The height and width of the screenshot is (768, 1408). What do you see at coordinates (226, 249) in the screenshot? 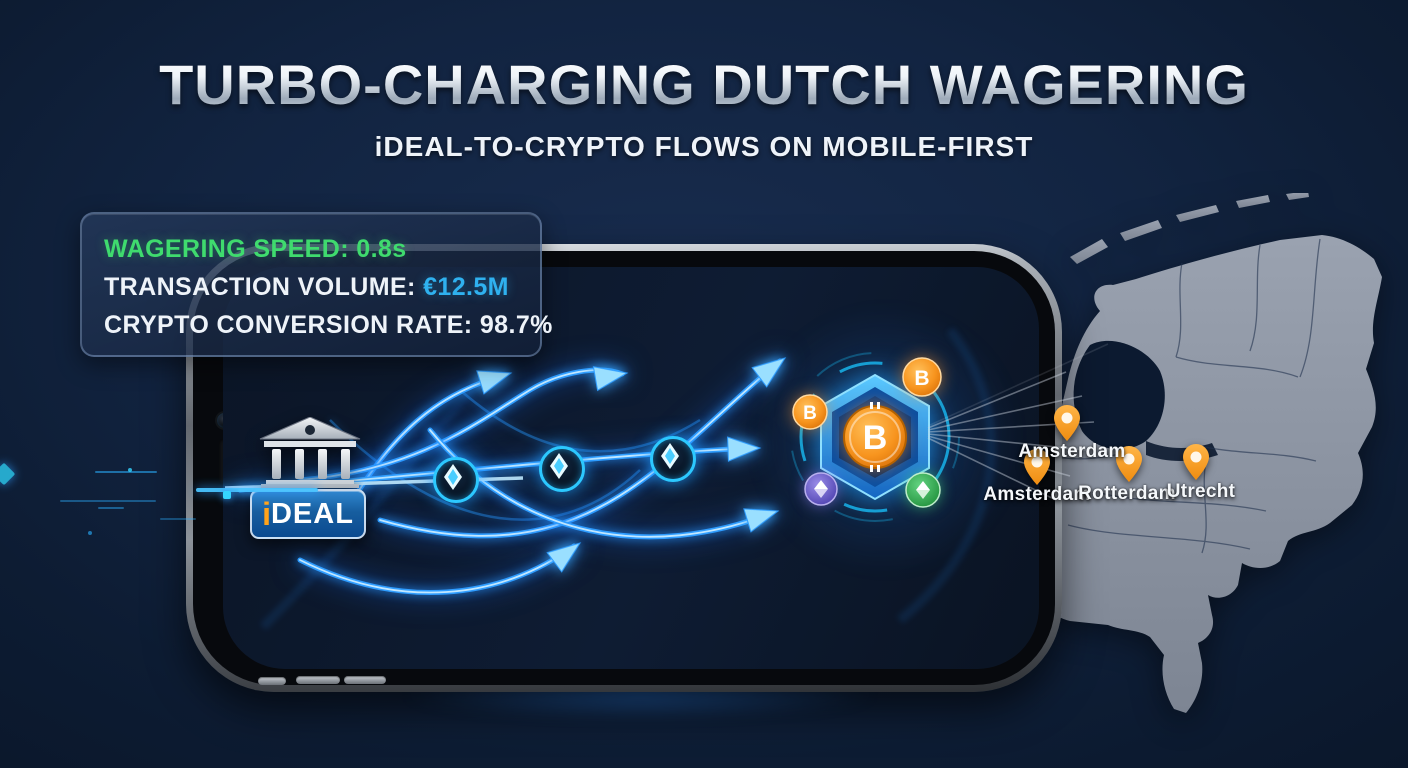
I see `stat-label: WAGERING SPEED:` at bounding box center [226, 249].